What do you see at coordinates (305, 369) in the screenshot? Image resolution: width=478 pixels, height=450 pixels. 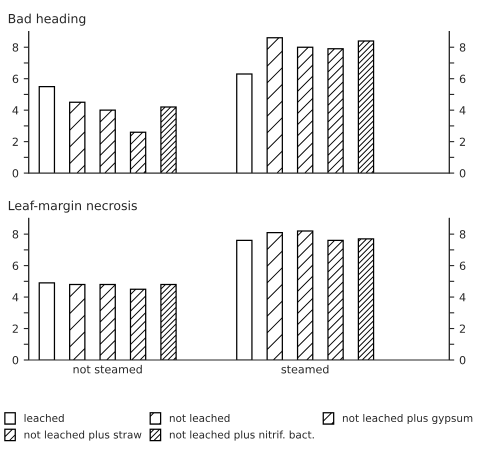 I see `x-tick-label: steamed` at bounding box center [305, 369].